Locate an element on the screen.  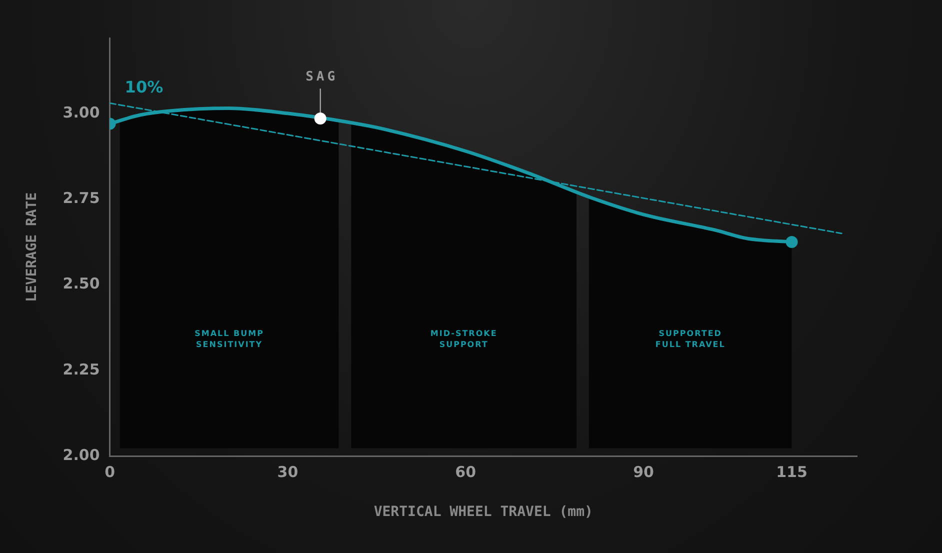
x-axis-title: VERTICAL WHEEL TRAVEL (mm) is located at coordinates (483, 512).